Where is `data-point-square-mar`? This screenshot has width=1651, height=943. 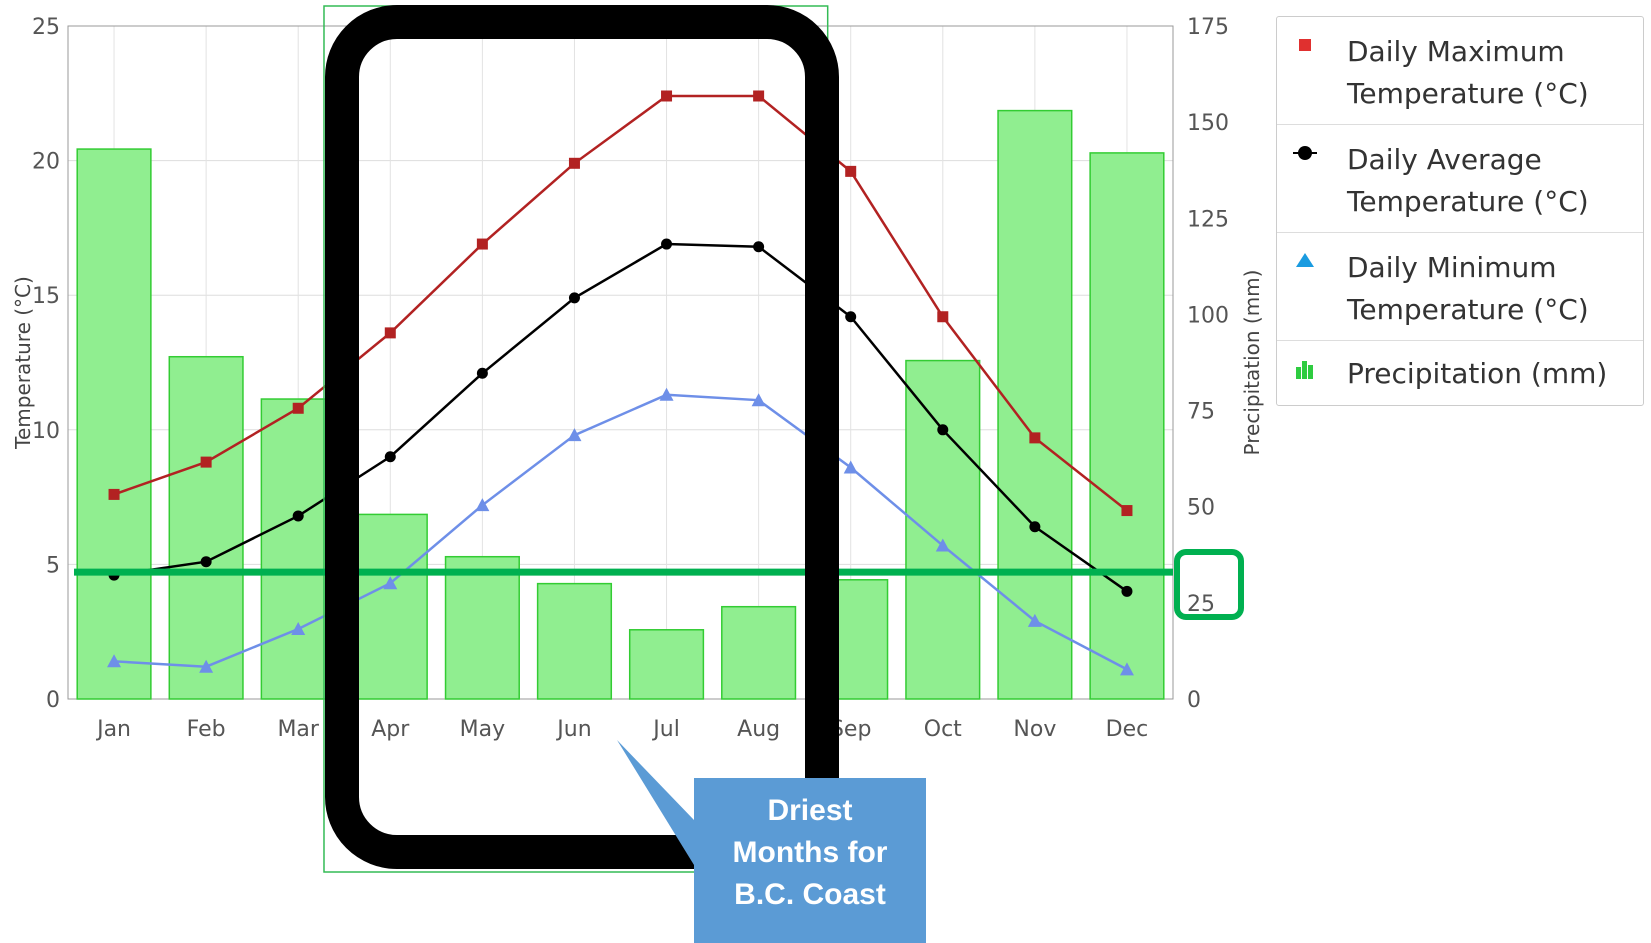 data-point-square-mar is located at coordinates (298, 408).